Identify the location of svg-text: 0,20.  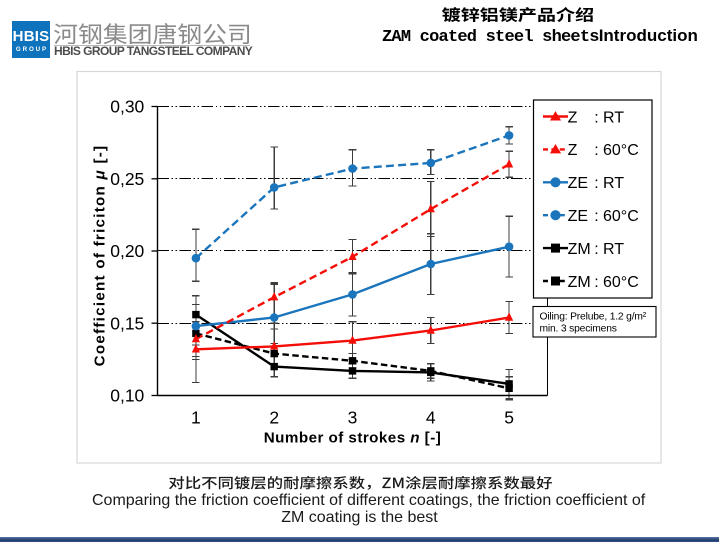
(127, 251).